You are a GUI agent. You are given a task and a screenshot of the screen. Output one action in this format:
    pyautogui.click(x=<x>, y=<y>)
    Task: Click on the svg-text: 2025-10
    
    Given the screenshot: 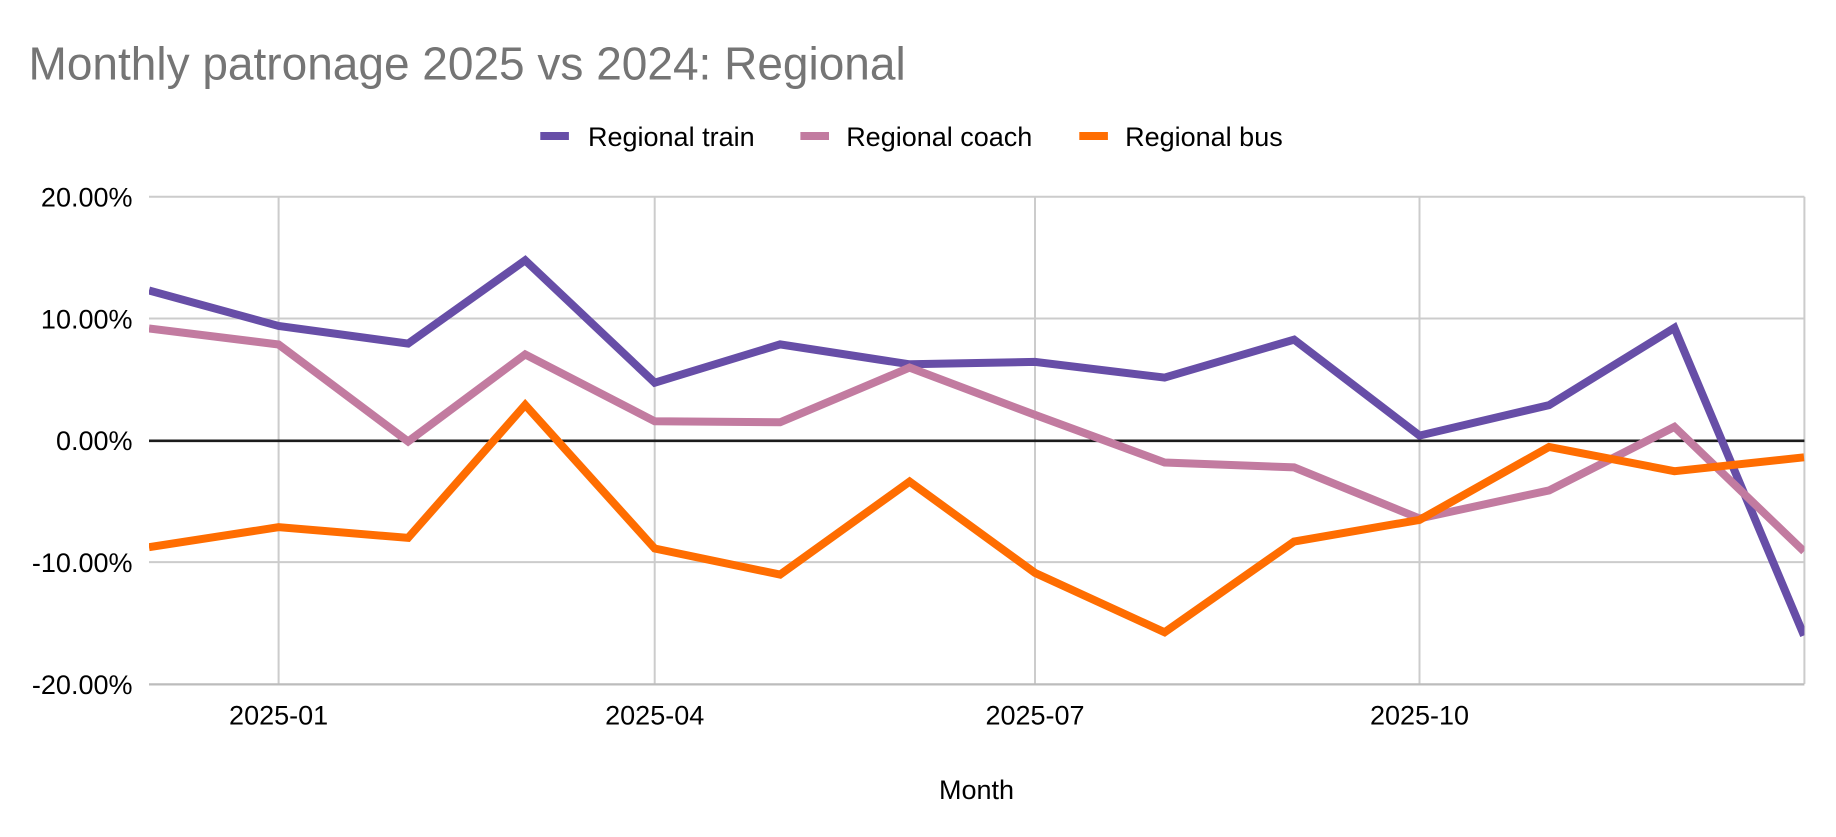 What is the action you would take?
    pyautogui.click(x=1419, y=715)
    